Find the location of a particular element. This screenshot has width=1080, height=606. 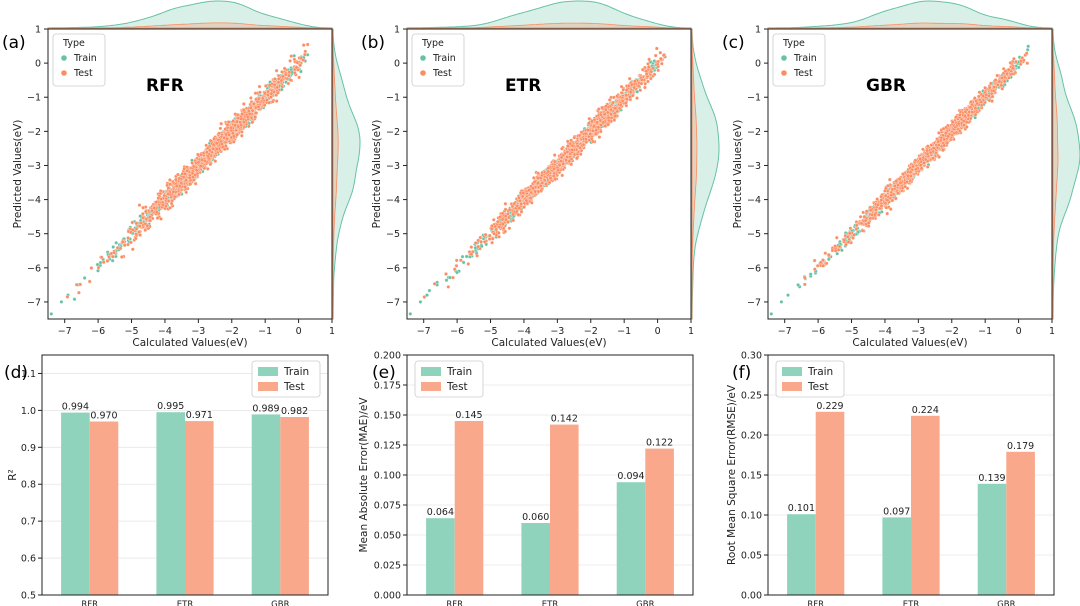

panel-label: (a) is located at coordinates (14, 43).